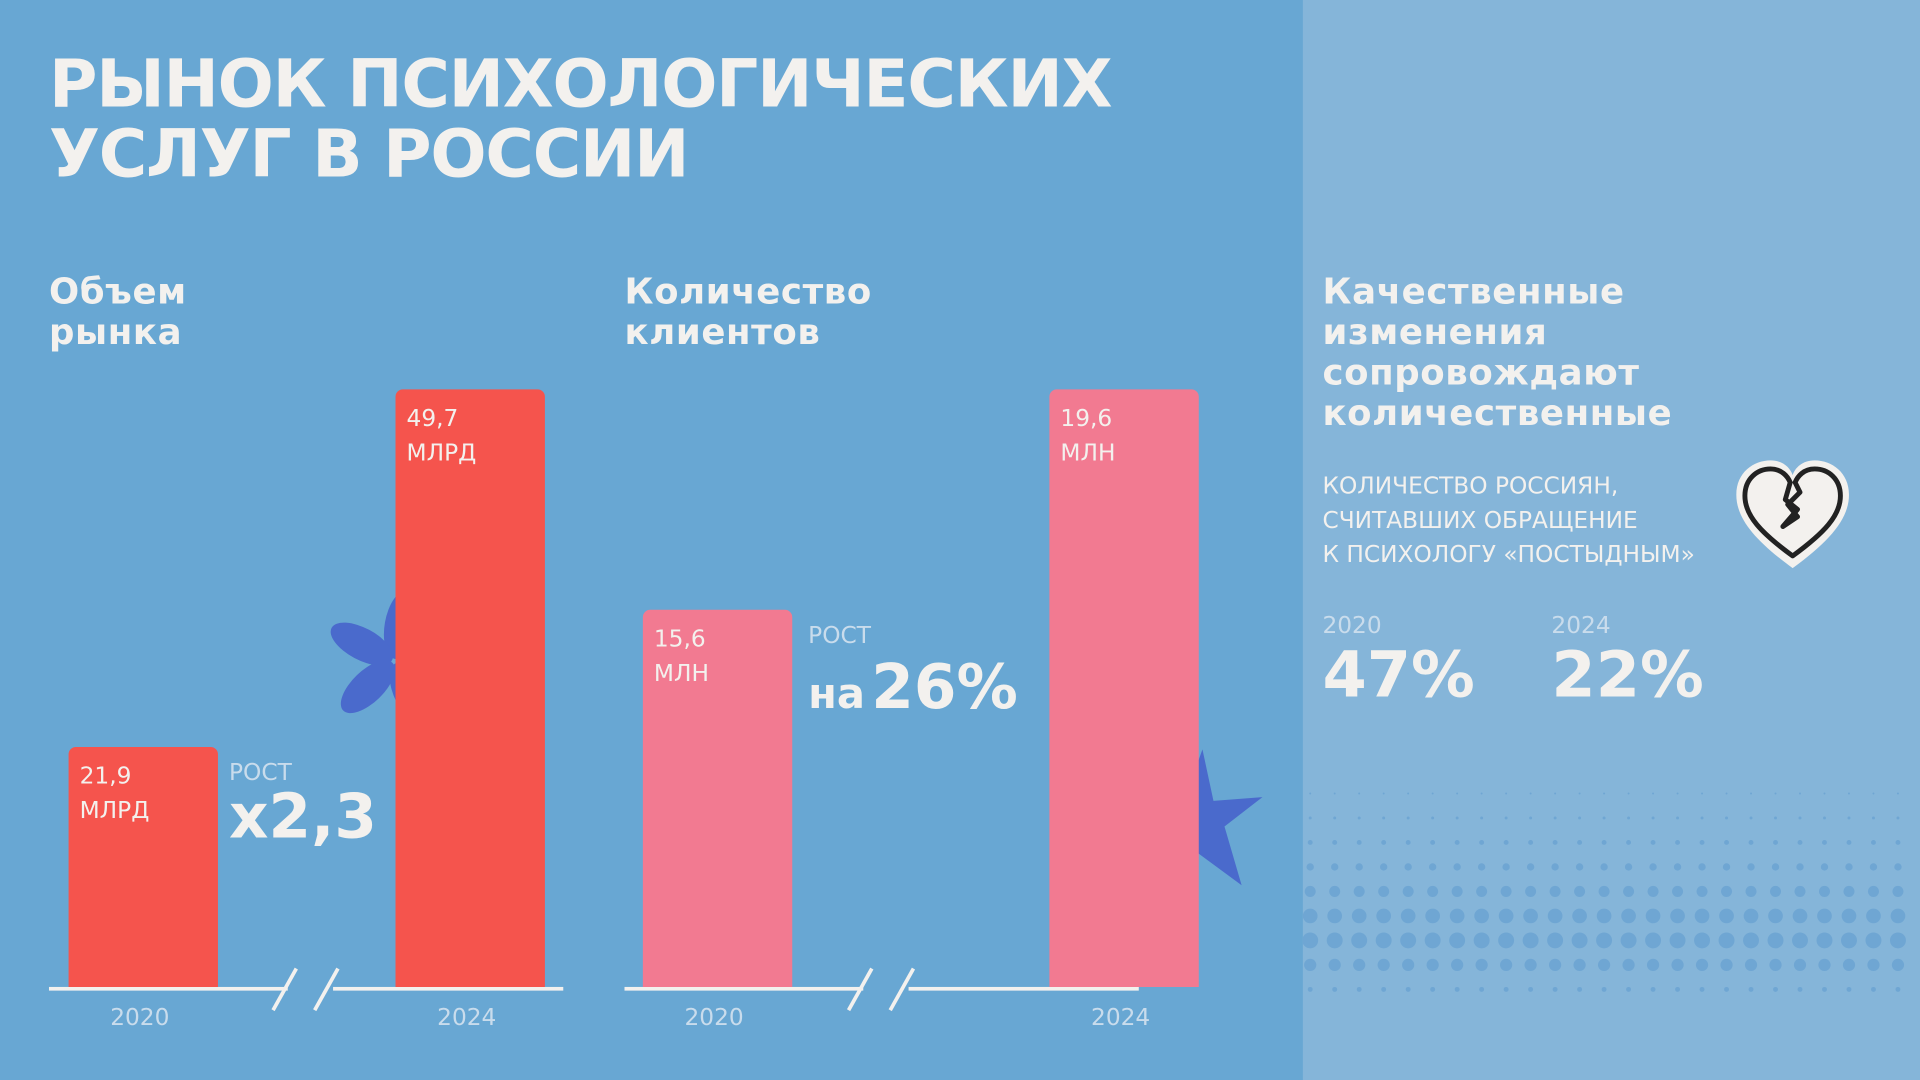 This screenshot has width=1920, height=1080. What do you see at coordinates (722, 332) in the screenshot?
I see `heading-line: клиентов` at bounding box center [722, 332].